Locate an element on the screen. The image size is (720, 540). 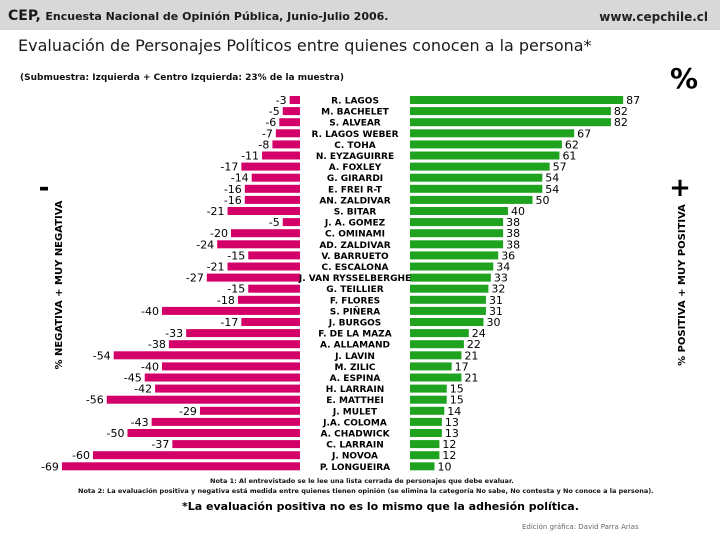
category-label: J. MULET is located at coordinates (355, 412).